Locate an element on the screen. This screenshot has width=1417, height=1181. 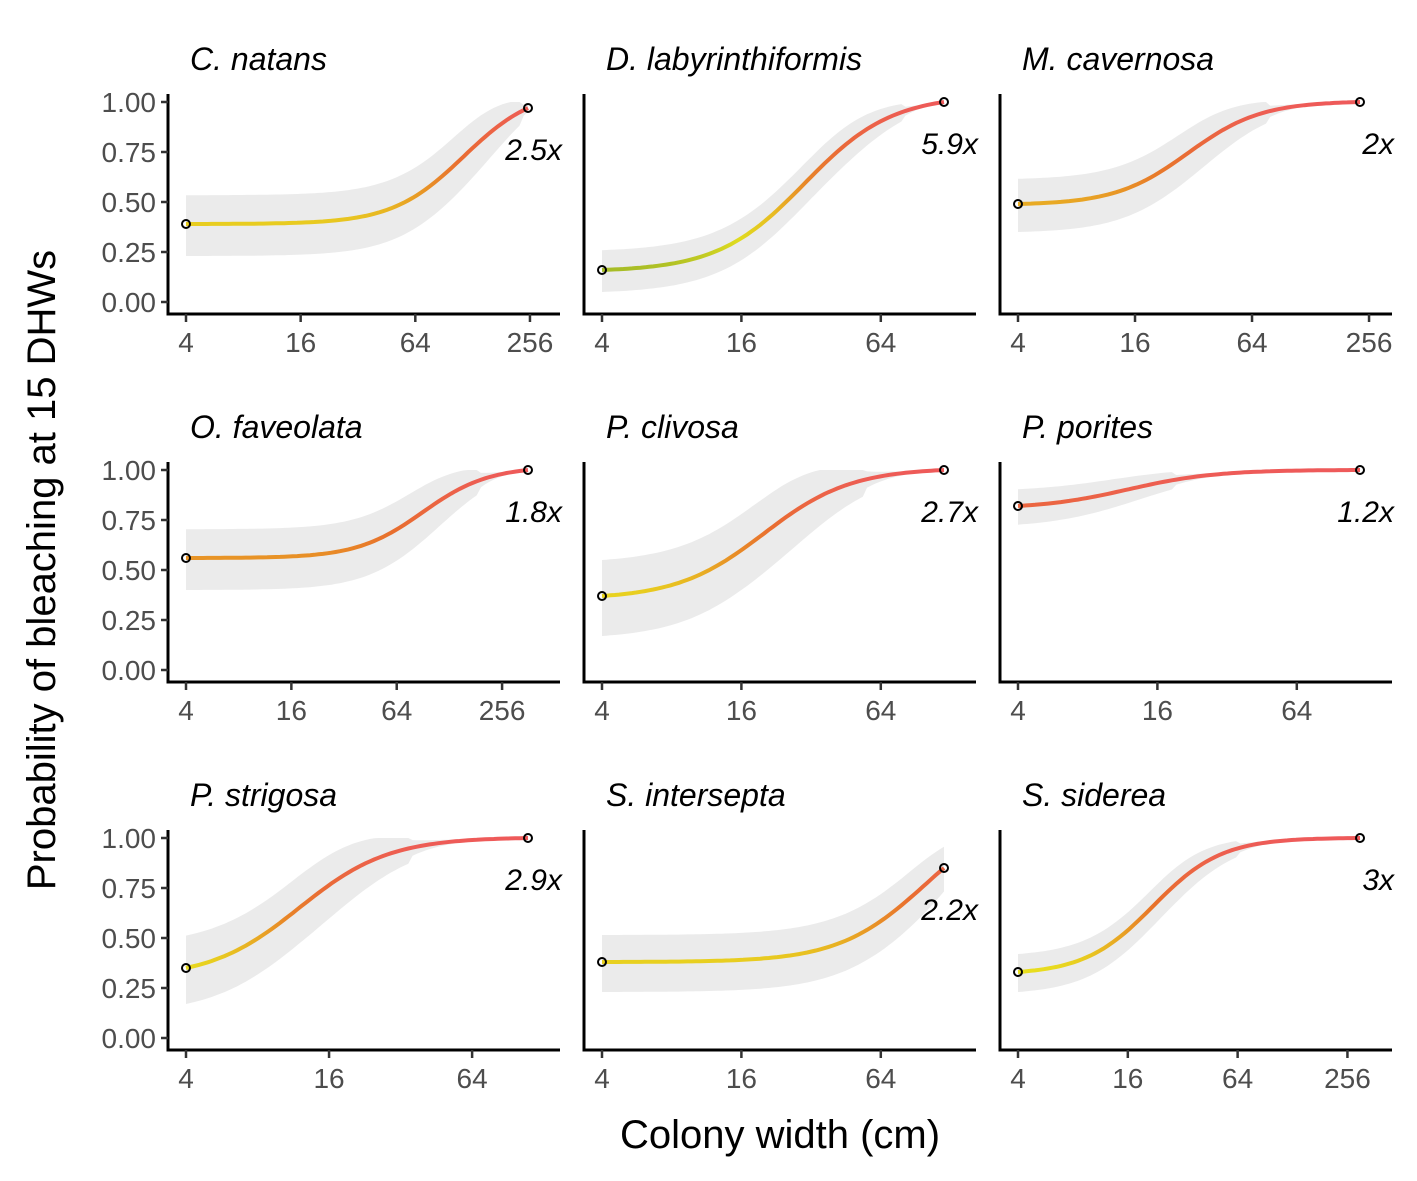
y-axis-title: Probability of bleaching at 15 DHWs is located at coordinates (42, 570).